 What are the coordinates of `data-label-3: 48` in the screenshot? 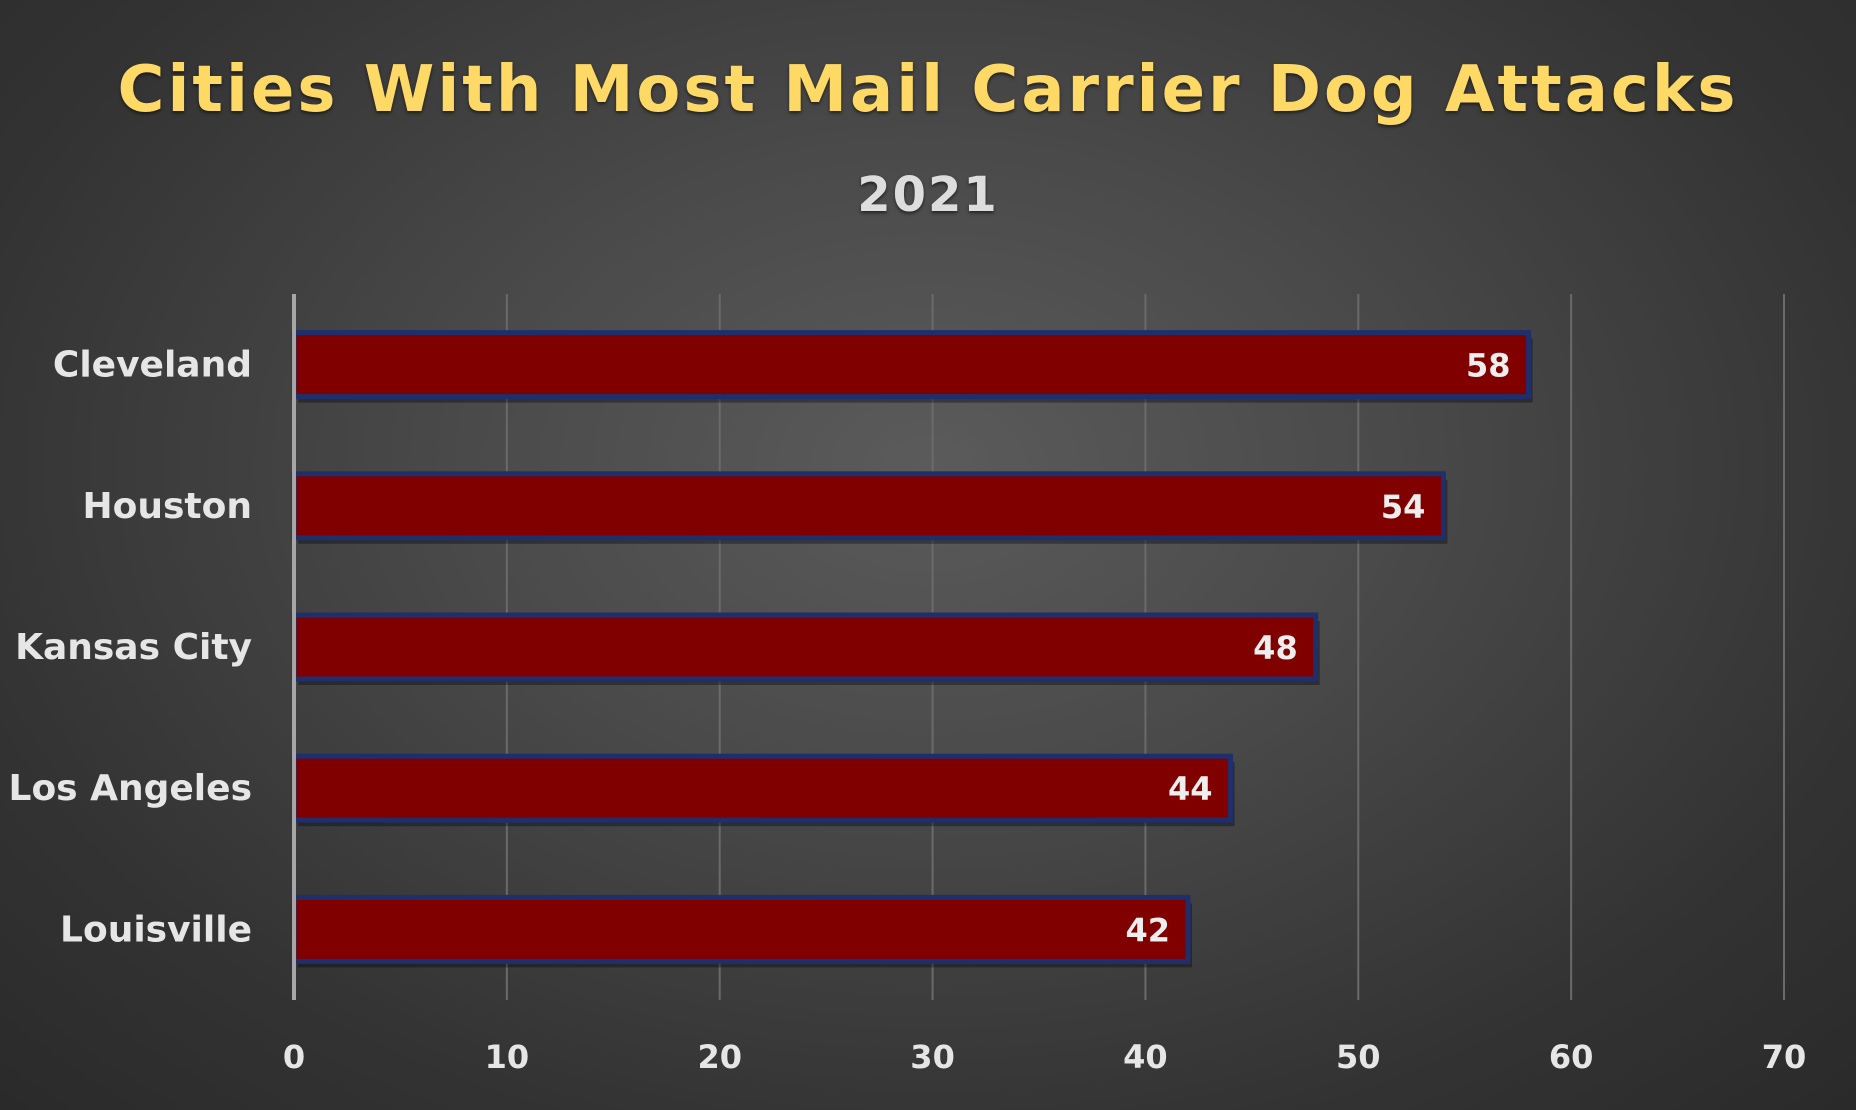 It's located at (1275, 648).